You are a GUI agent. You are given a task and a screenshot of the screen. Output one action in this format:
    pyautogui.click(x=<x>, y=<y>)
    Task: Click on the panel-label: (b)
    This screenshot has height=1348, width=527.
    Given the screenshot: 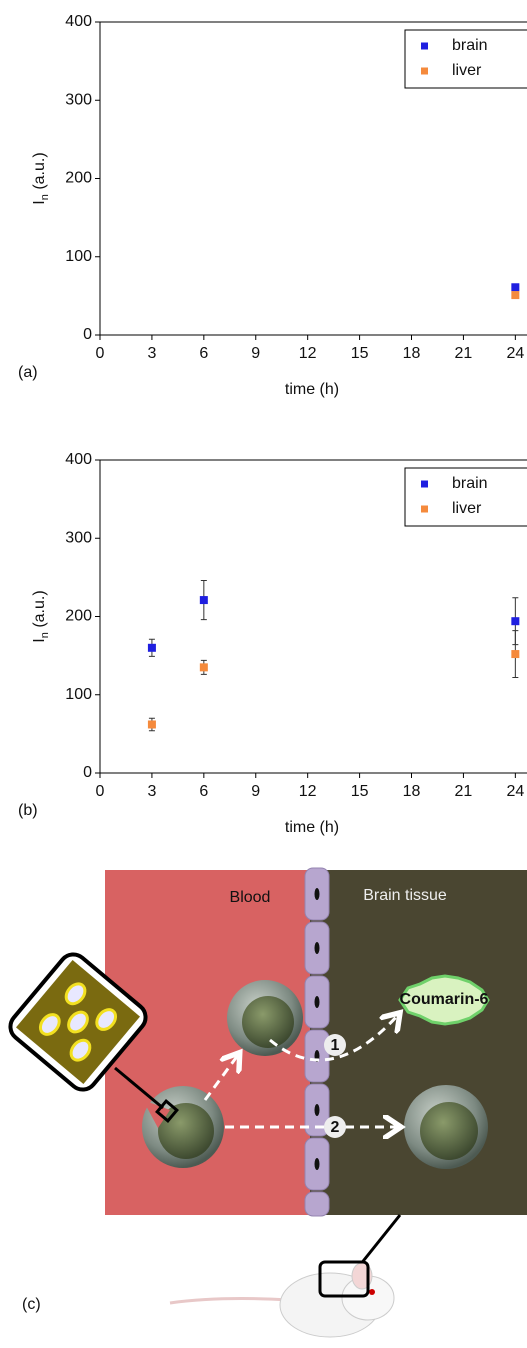 What is the action you would take?
    pyautogui.click(x=28, y=810)
    